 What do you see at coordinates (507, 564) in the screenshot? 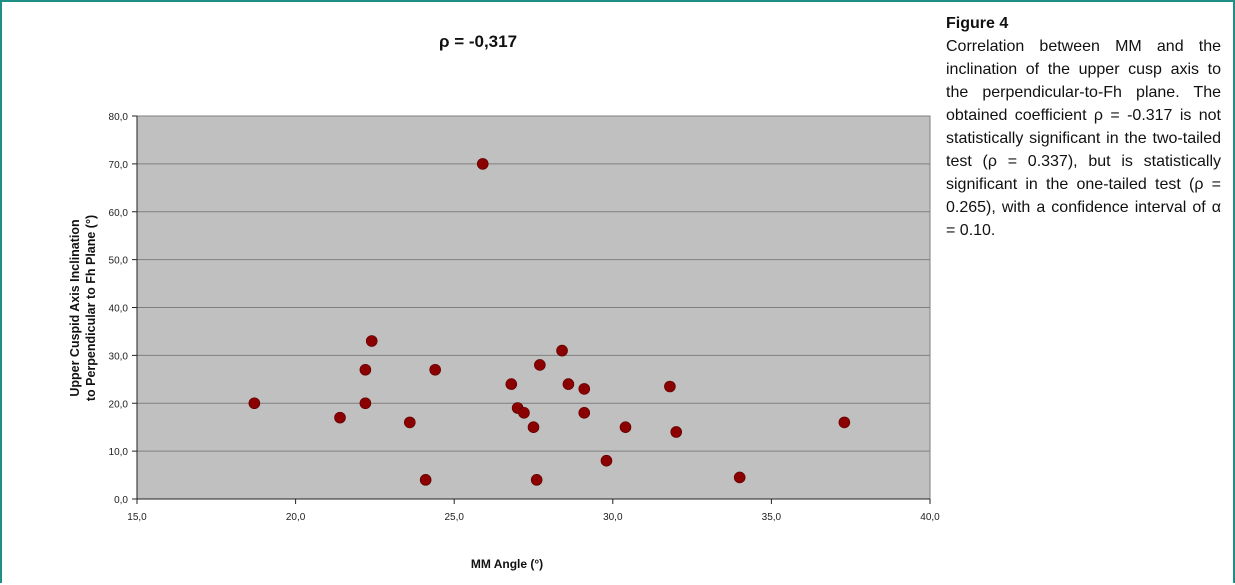
I see `x-axis-label: MM Angle (°)` at bounding box center [507, 564].